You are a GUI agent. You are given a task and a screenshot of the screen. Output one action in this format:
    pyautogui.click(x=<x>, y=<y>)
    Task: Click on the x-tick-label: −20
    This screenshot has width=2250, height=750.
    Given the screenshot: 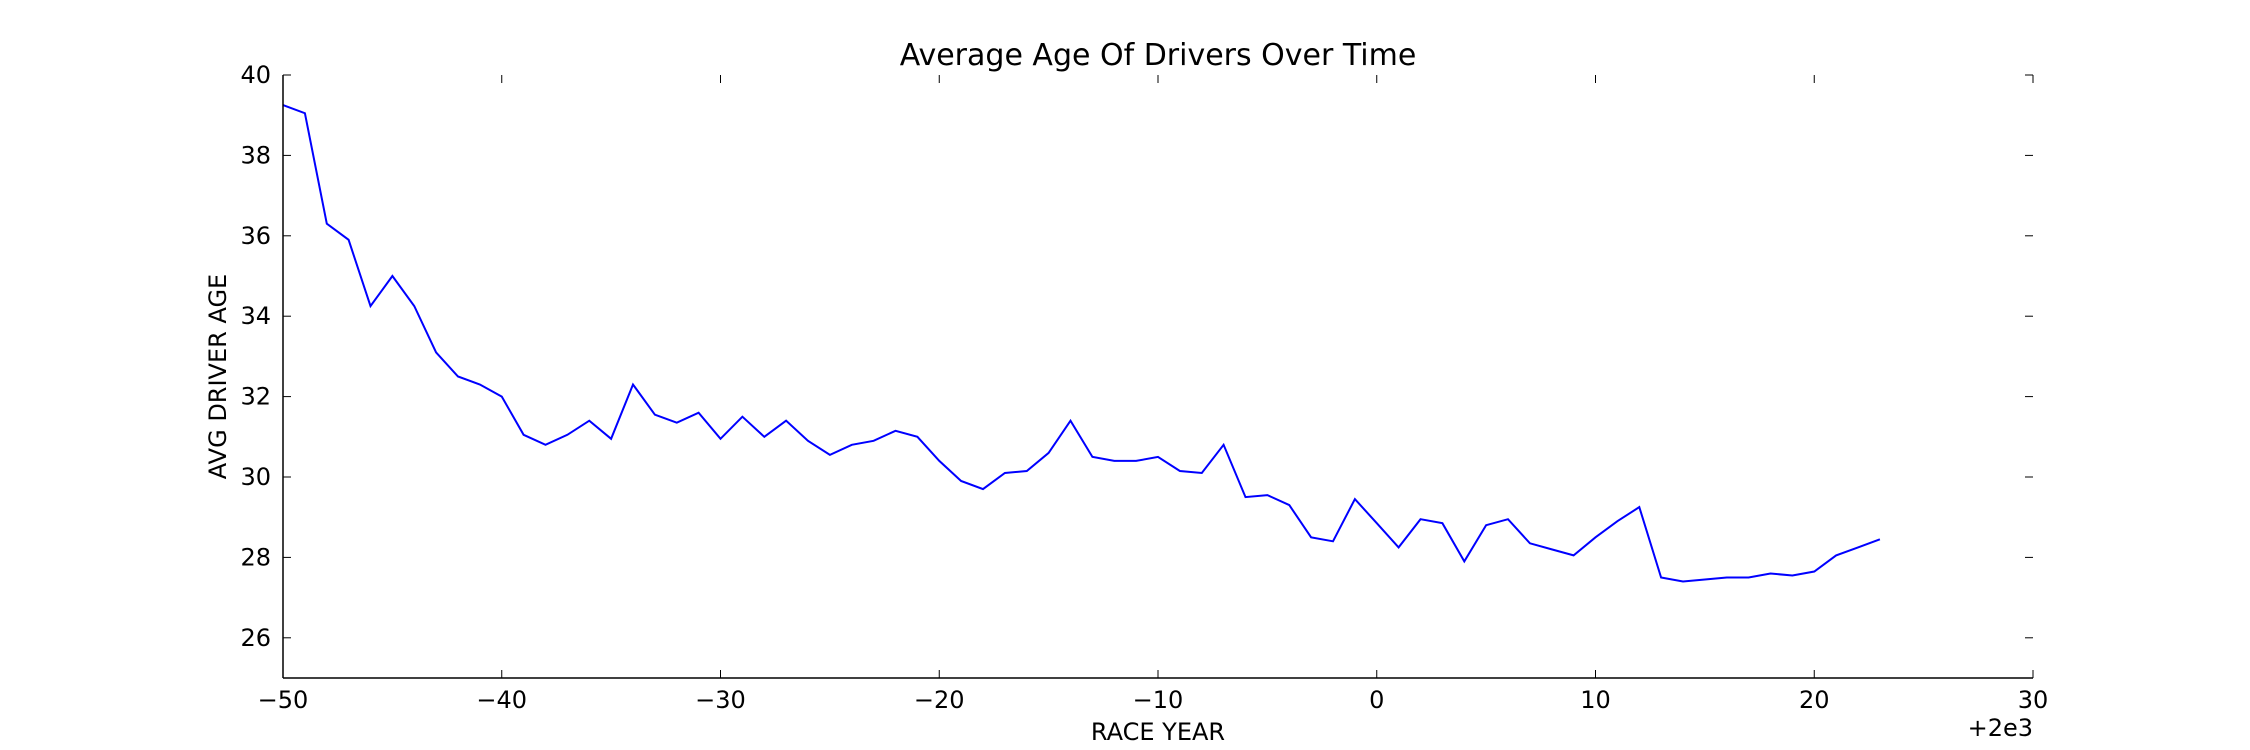 What is the action you would take?
    pyautogui.click(x=939, y=700)
    